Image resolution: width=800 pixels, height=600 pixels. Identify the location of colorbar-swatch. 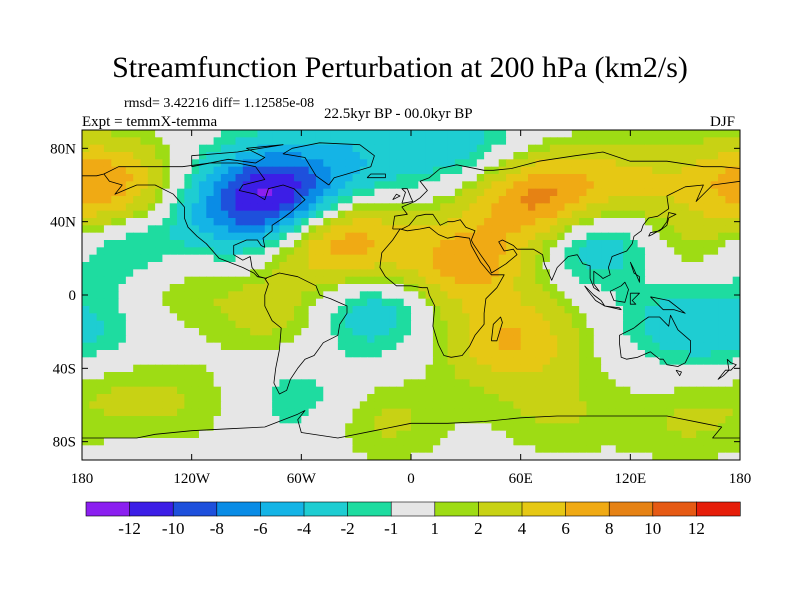
(456, 509).